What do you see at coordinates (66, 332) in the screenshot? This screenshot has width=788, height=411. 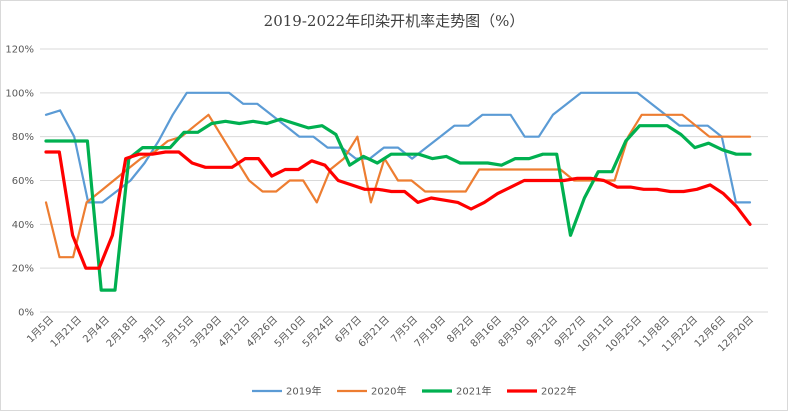 I see `x-tick-label: 1月21日` at bounding box center [66, 332].